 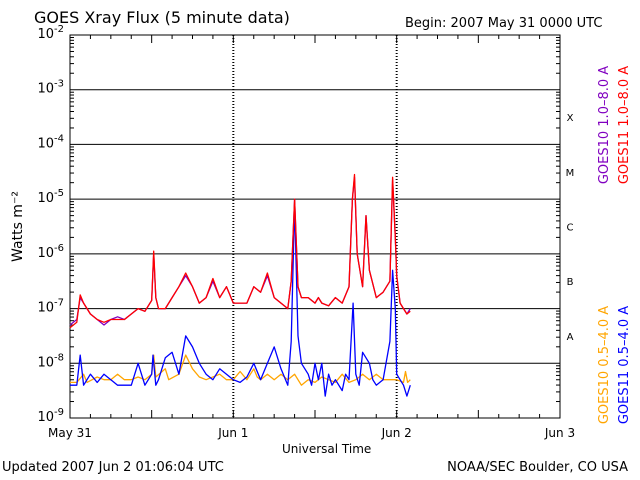 What do you see at coordinates (18, 226) in the screenshot?
I see `y-axis-label: Watts m⁻²` at bounding box center [18, 226].